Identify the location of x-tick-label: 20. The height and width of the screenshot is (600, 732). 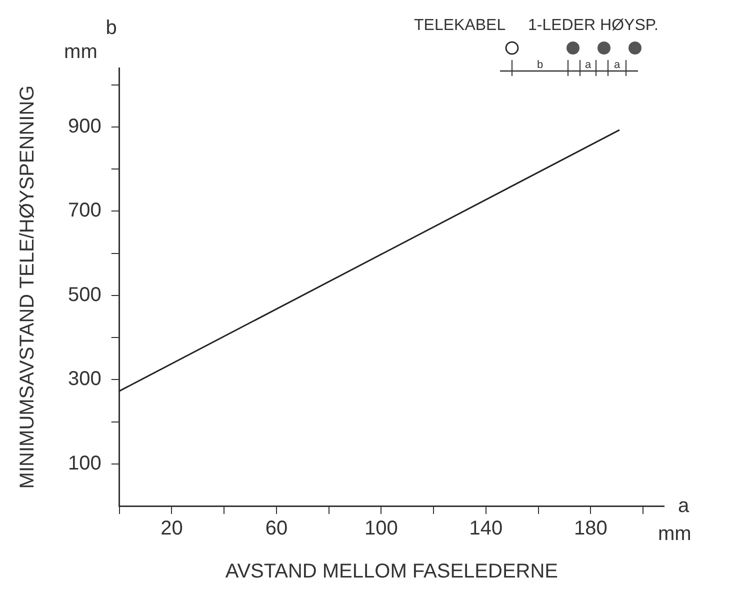
(171, 529).